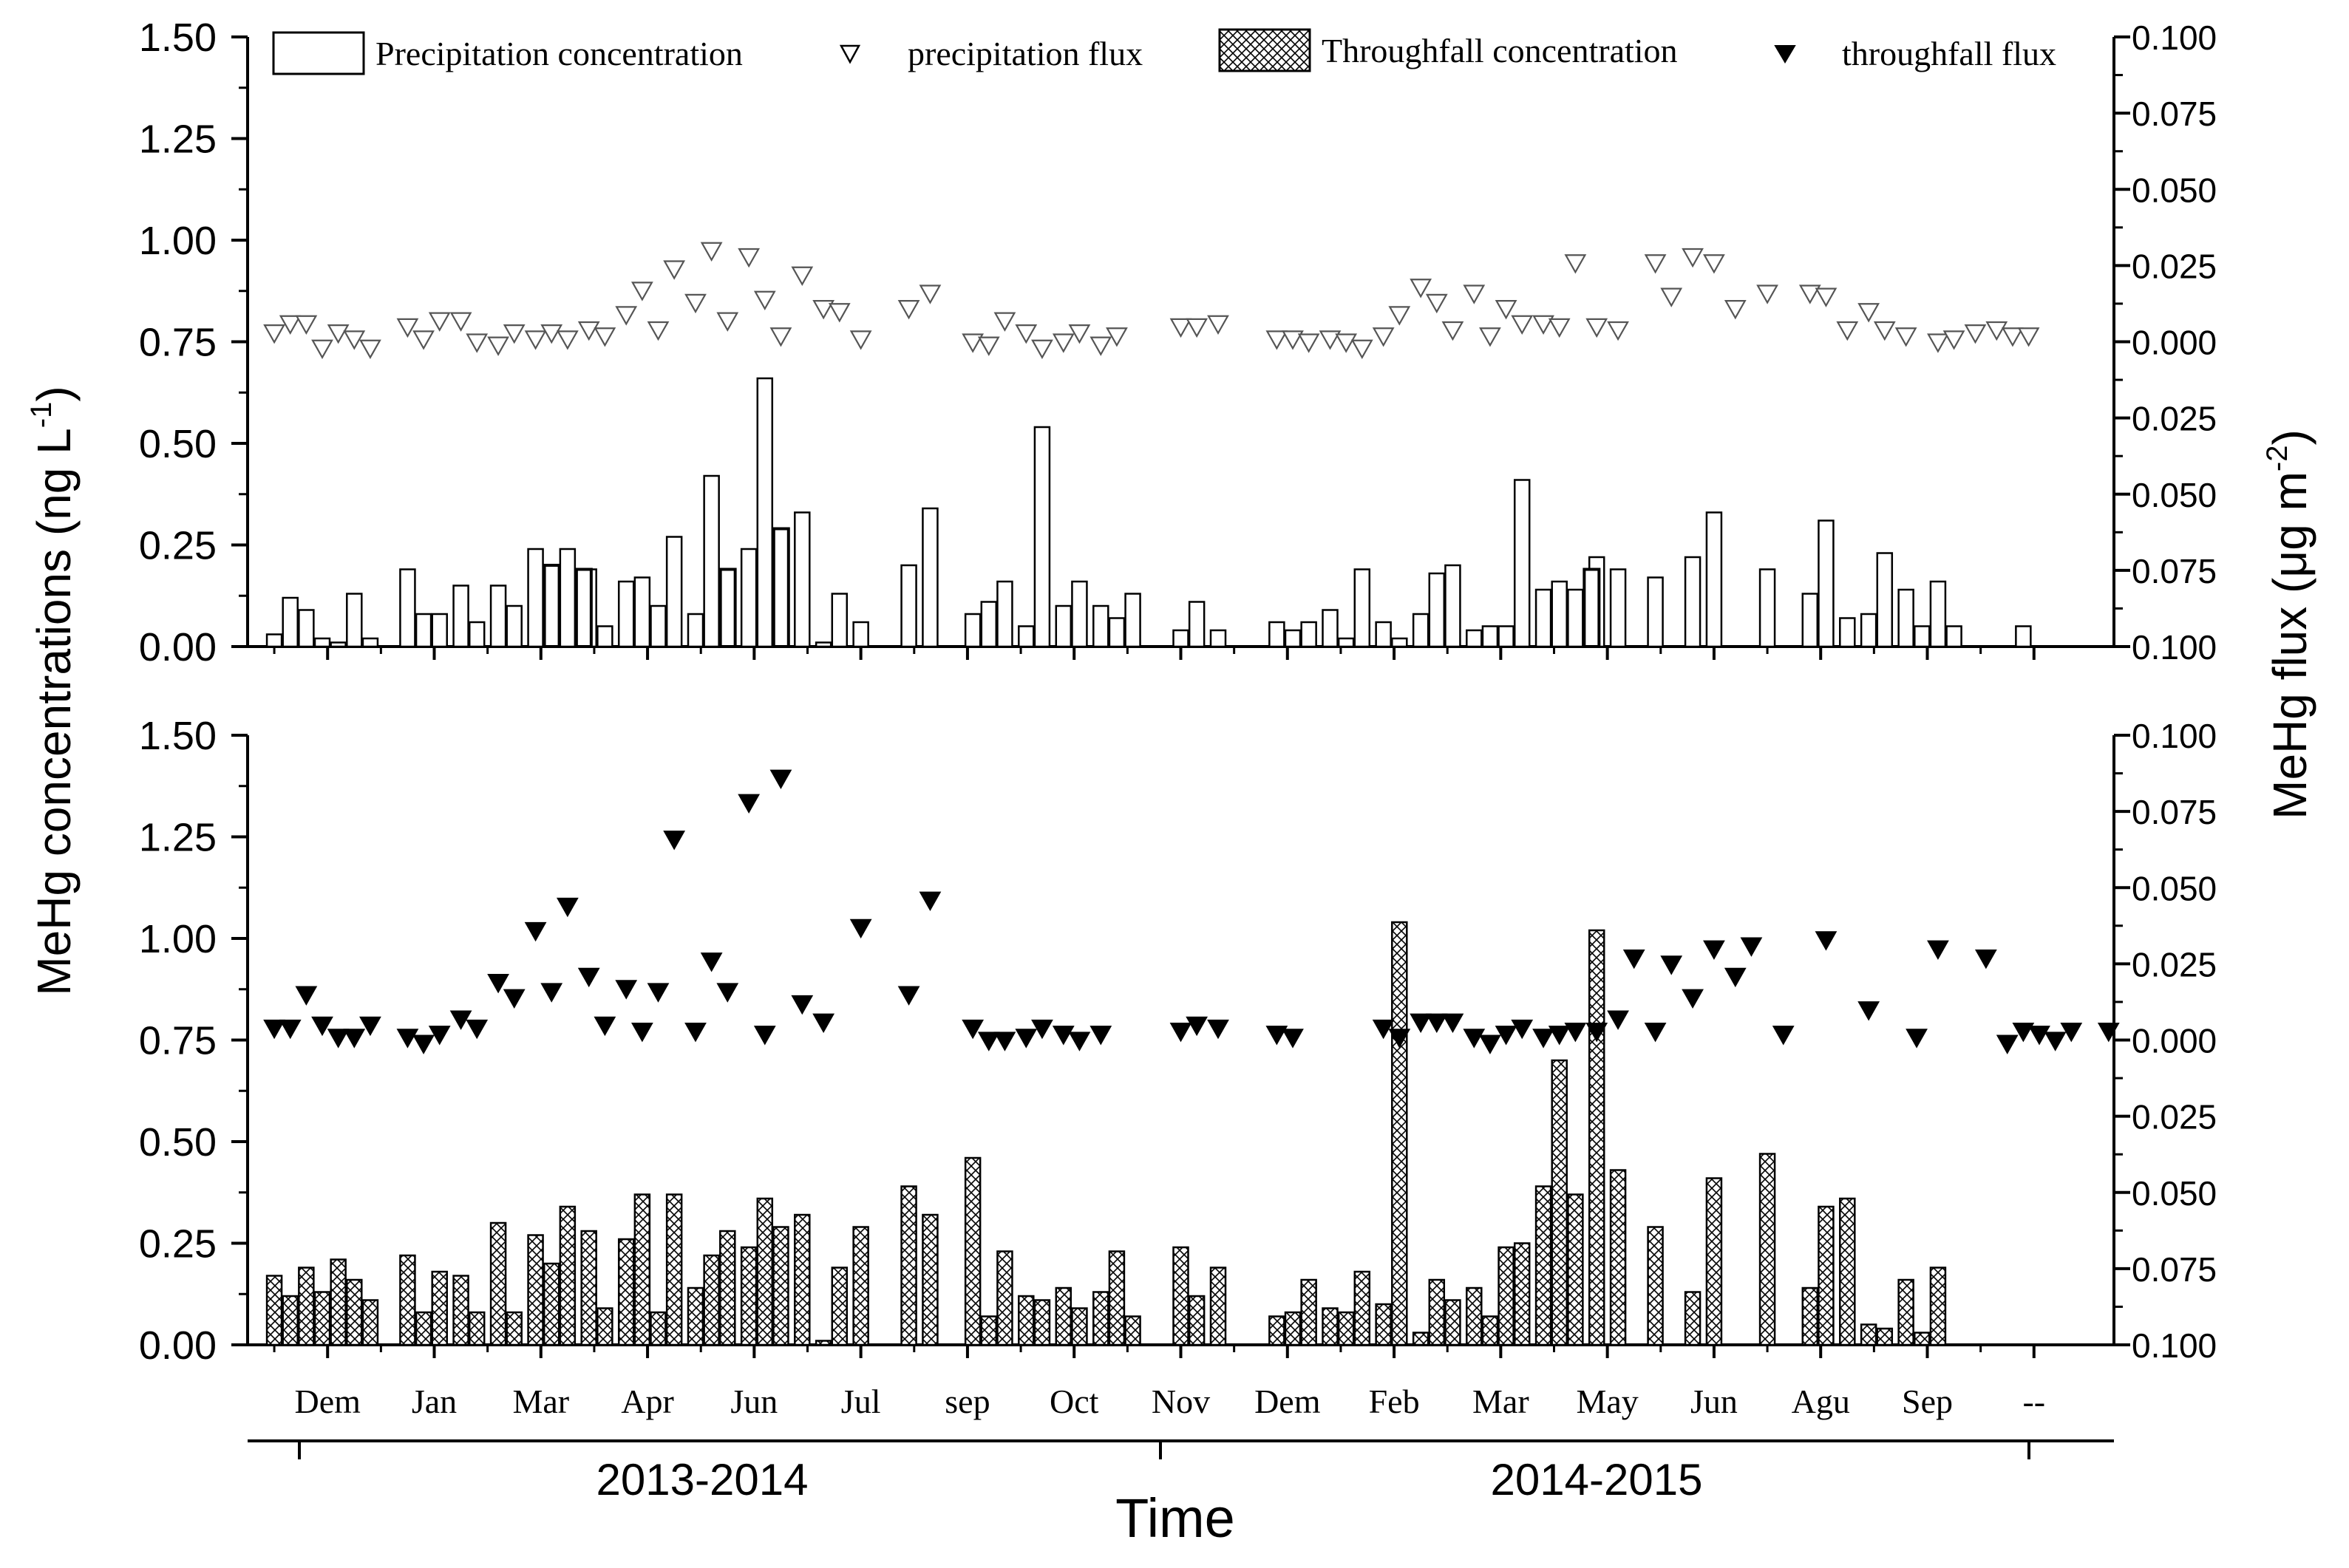 The height and width of the screenshot is (1568, 2349). What do you see at coordinates (178, 1244) in the screenshot?
I see `y-tick-label: 0.25` at bounding box center [178, 1244].